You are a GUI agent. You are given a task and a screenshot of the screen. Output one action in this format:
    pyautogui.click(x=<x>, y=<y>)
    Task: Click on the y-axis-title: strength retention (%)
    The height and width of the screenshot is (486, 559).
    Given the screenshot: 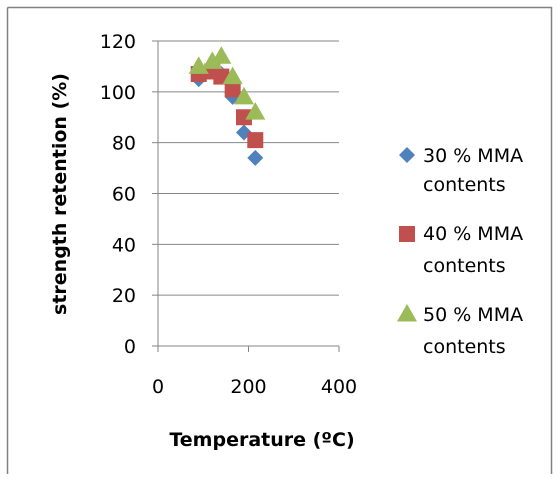 What is the action you would take?
    pyautogui.click(x=60, y=194)
    